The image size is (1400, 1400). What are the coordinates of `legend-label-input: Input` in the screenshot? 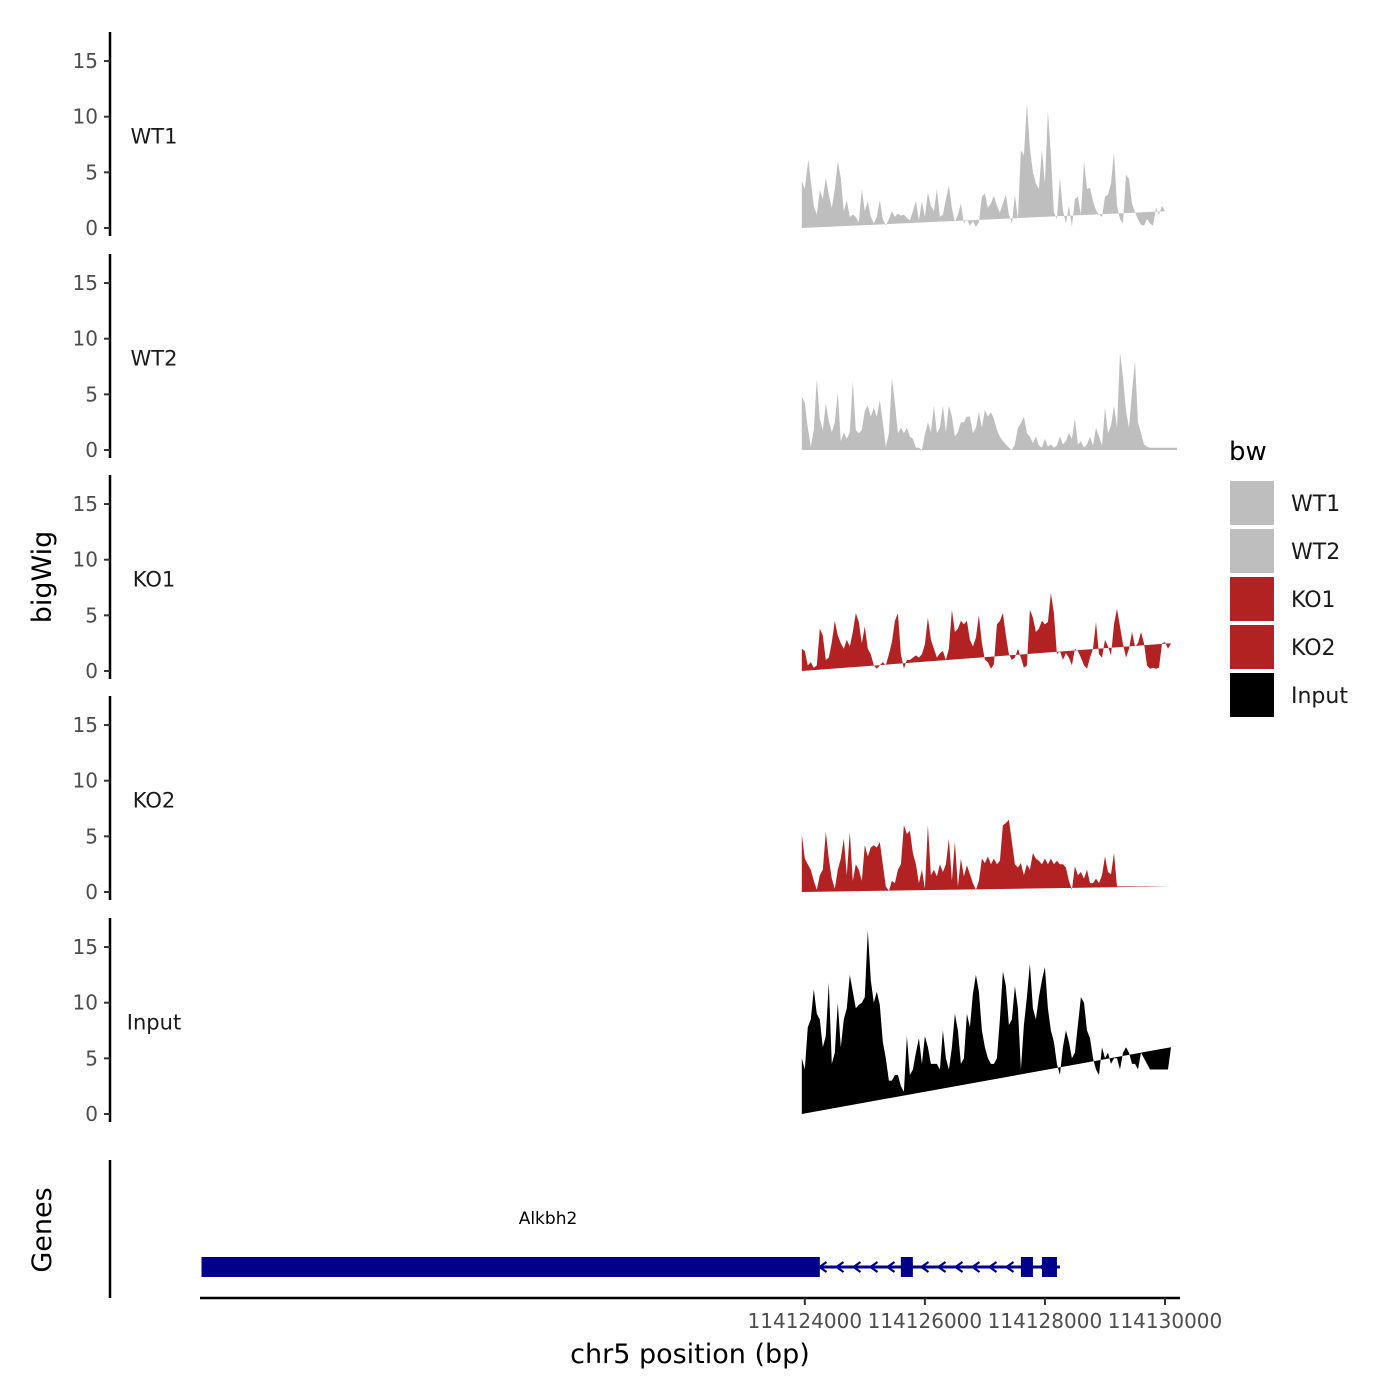 It's located at (1319, 696).